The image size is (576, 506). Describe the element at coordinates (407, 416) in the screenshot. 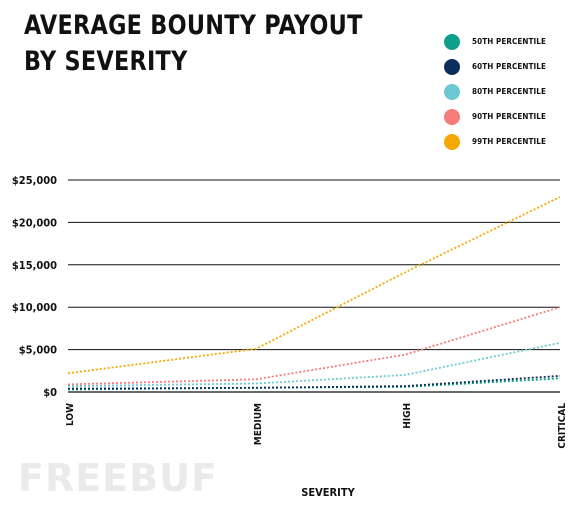

I see `x-tick-label: HIGH` at that location.